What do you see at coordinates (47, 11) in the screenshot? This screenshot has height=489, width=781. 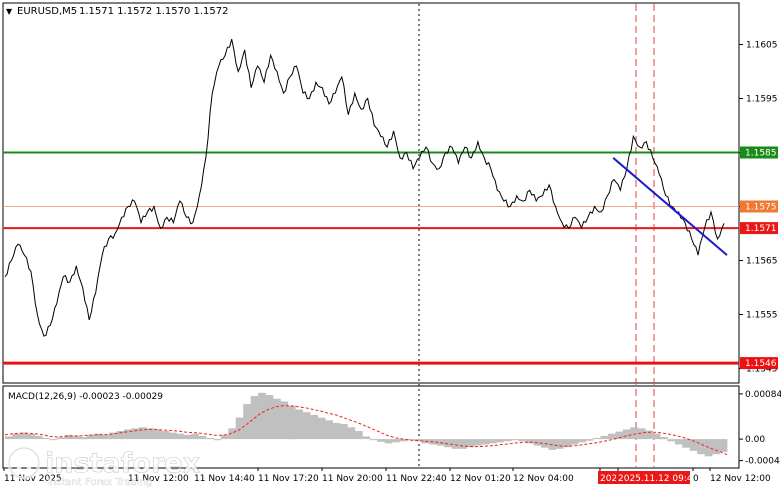 I see `symbol-label: EURUSD,M5` at bounding box center [47, 11].